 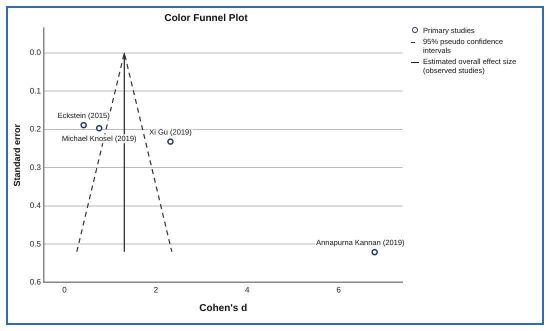 What do you see at coordinates (36, 167) in the screenshot?
I see `y-tick-label: 0.3` at bounding box center [36, 167].